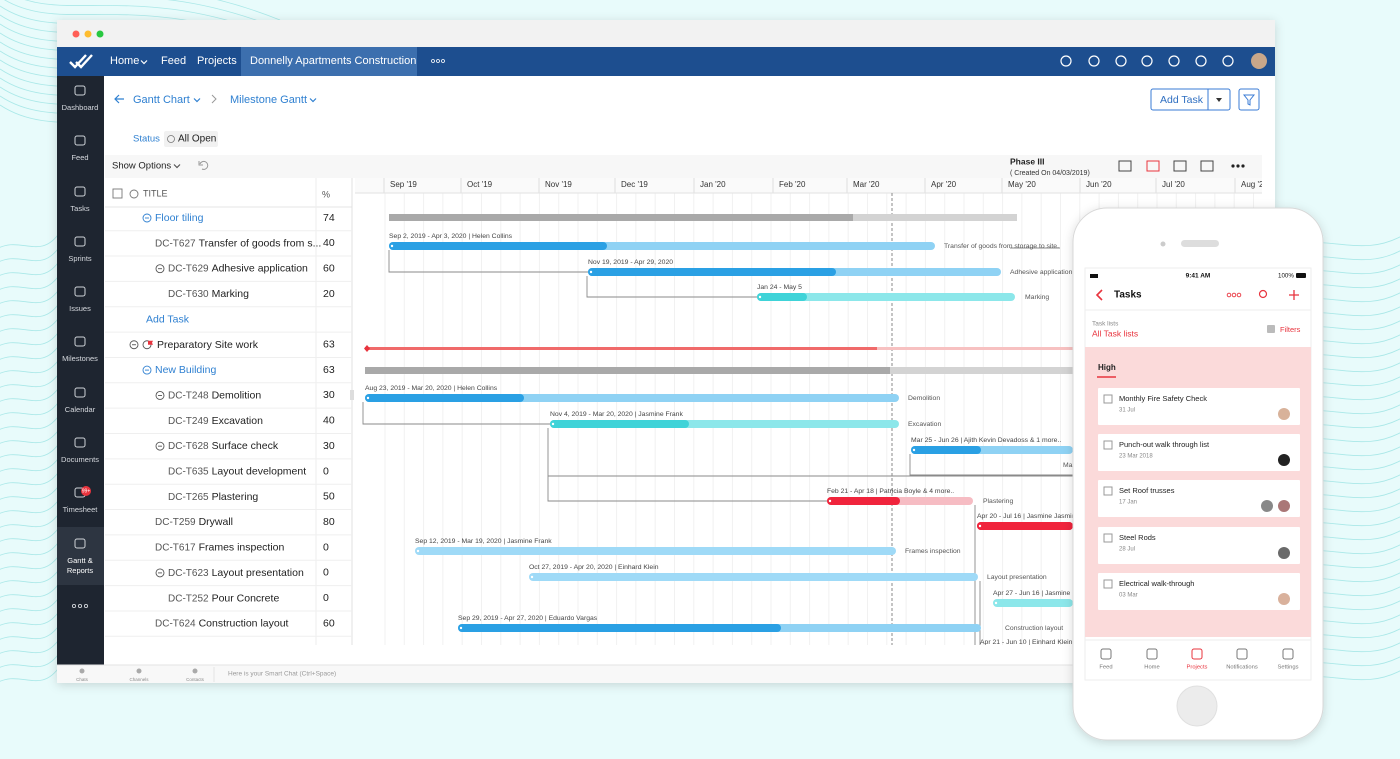 The image size is (1400, 759). What do you see at coordinates (1252, 184) in the screenshot?
I see `month-label: Aug '2` at bounding box center [1252, 184].